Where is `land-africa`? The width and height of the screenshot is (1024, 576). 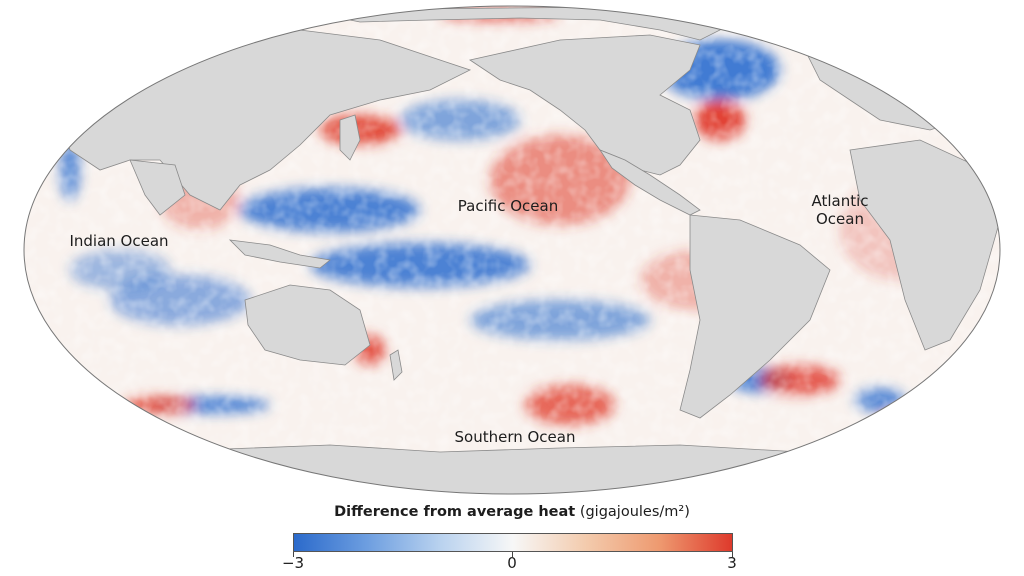
land-africa is located at coordinates (924, 245).